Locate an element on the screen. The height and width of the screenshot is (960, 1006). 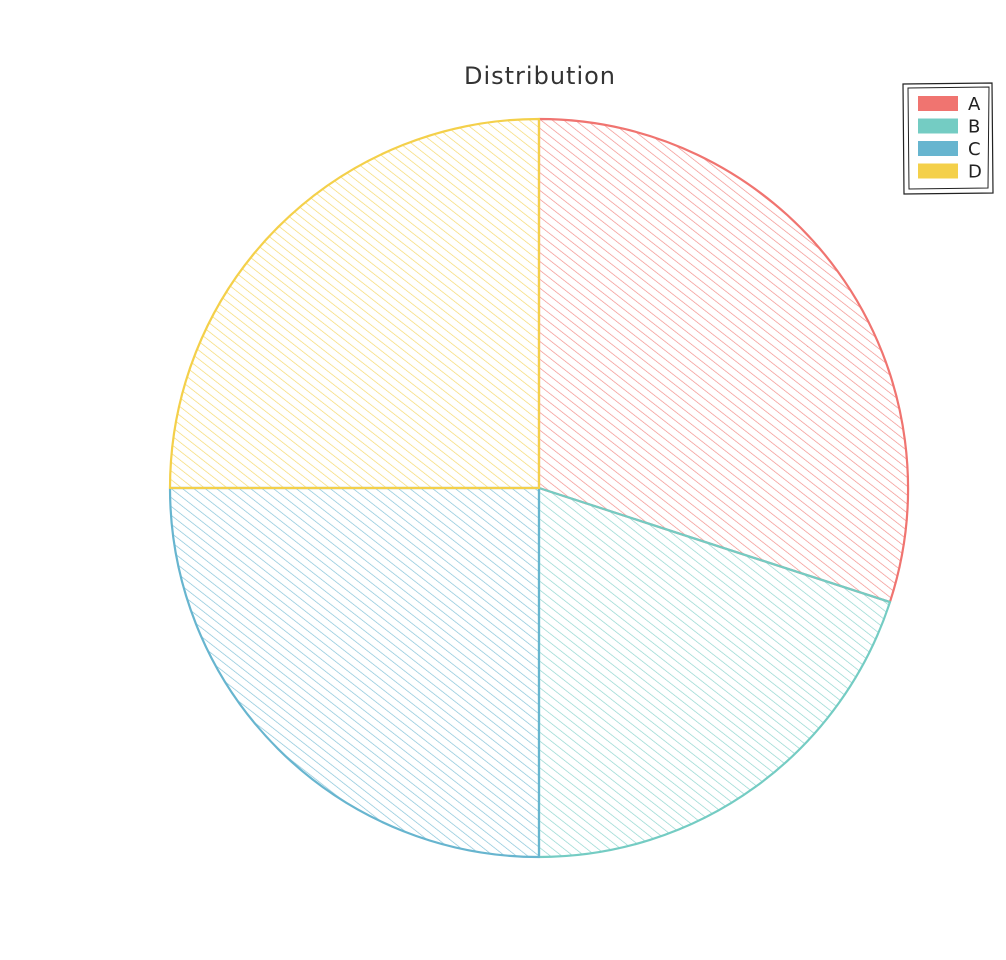
legend-swatch-b is located at coordinates (938, 126).